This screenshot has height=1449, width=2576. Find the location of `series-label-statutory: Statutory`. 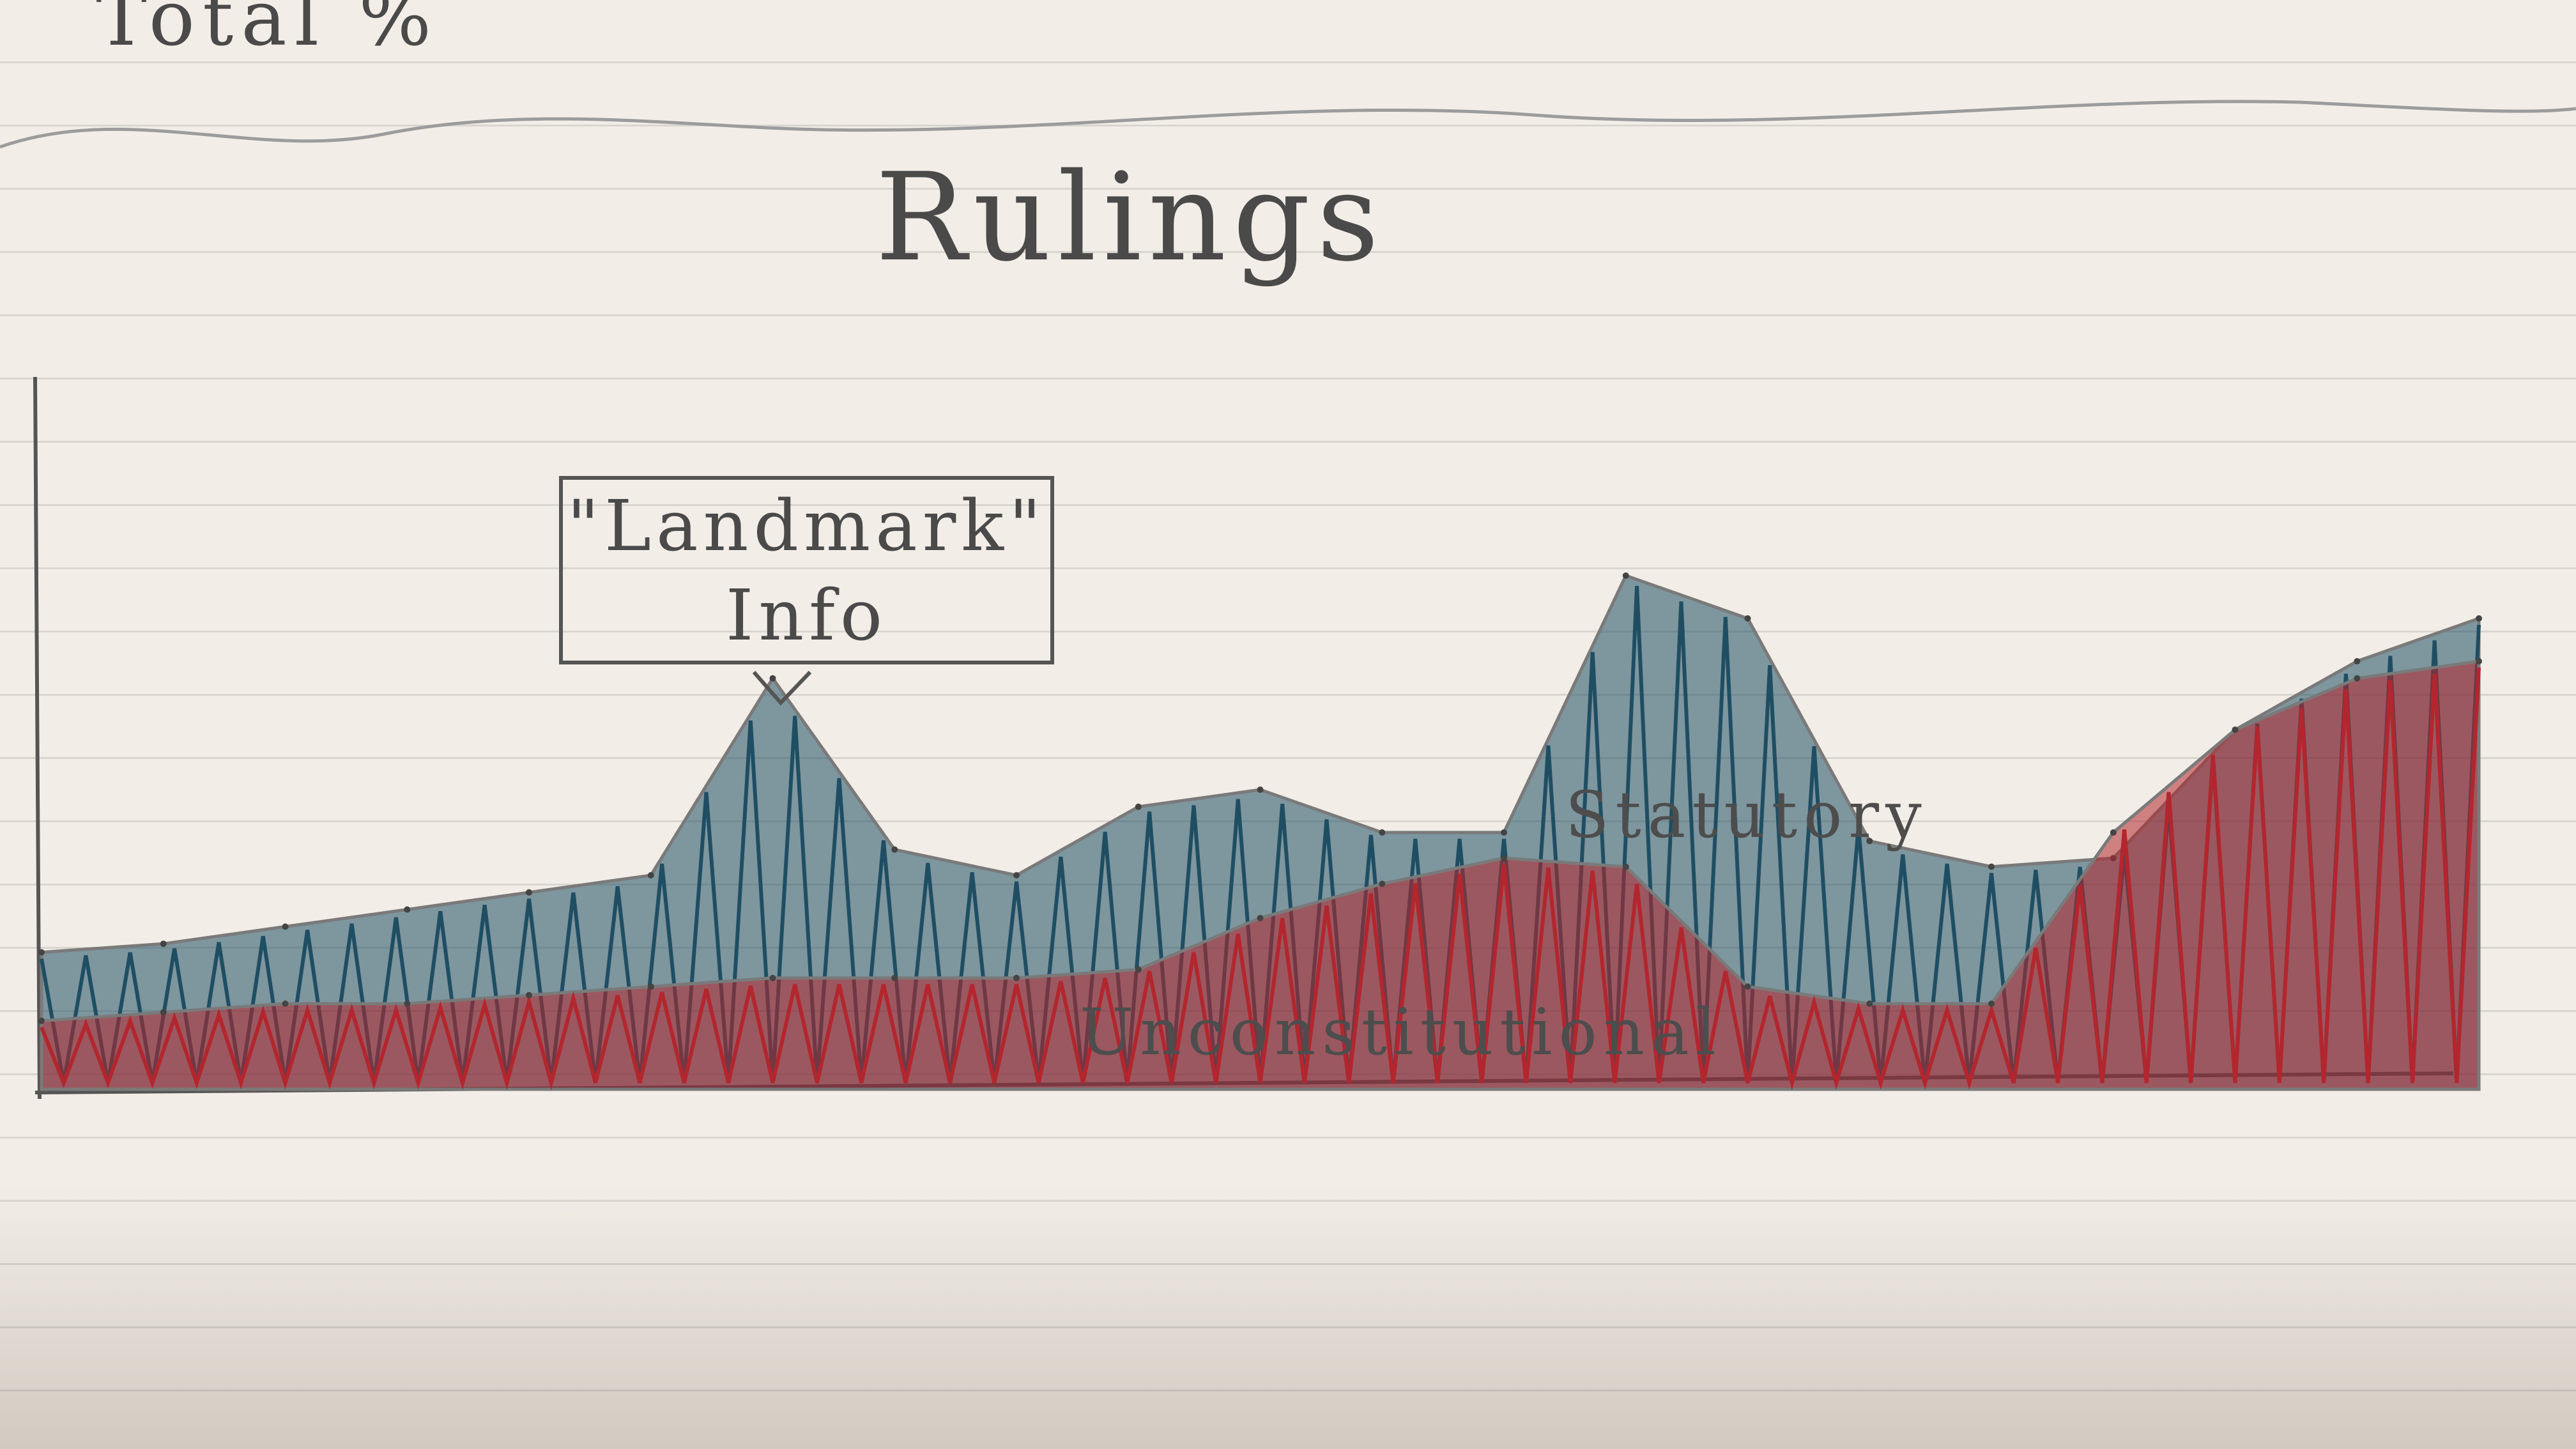

series-label-statutory: Statutory is located at coordinates (1746, 815).